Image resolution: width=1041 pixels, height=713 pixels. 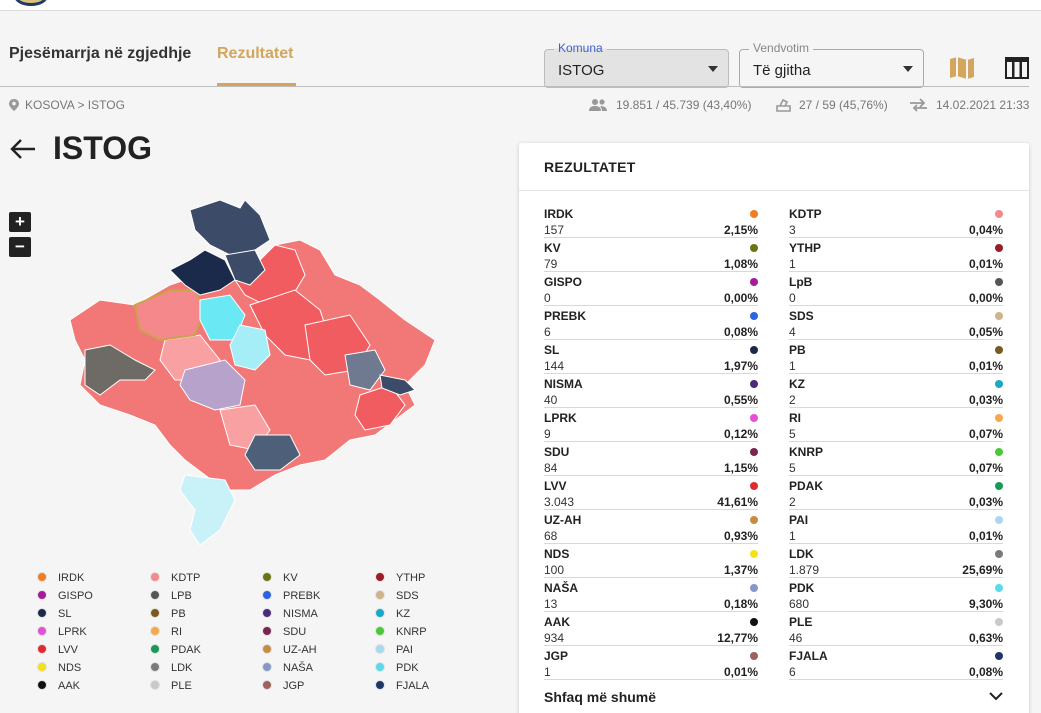 I want to click on party-percentage: 41,61%, so click(x=737, y=502).